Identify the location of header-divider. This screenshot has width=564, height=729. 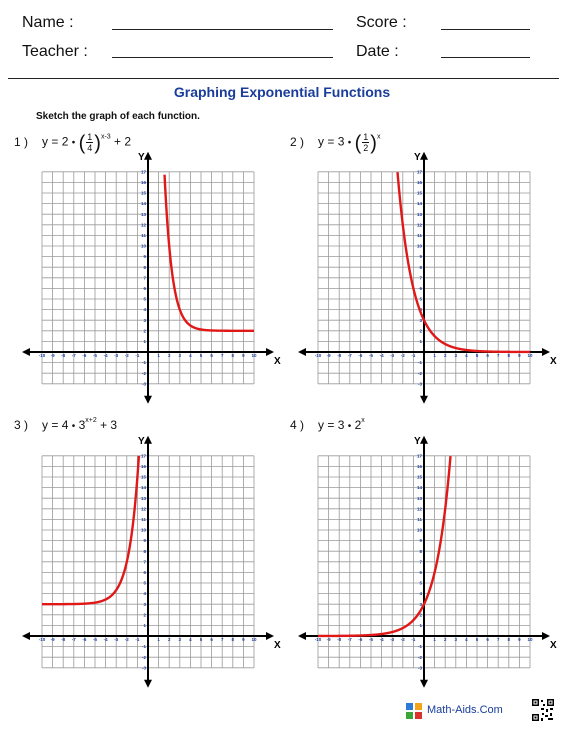
(283, 78).